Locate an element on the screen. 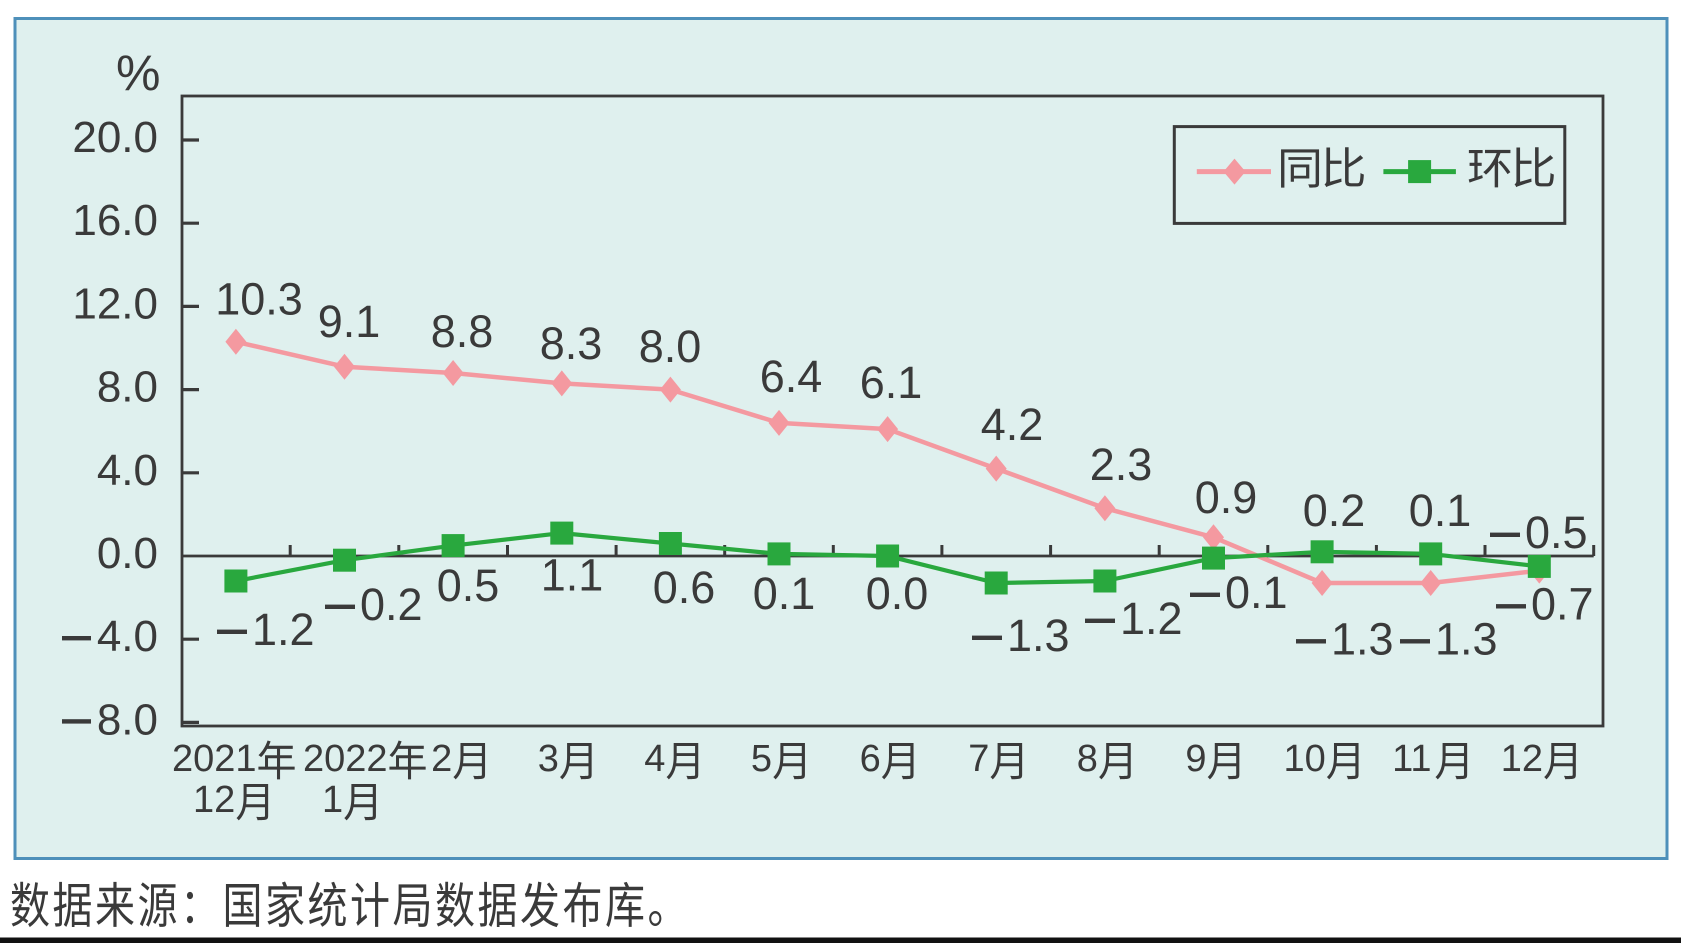  svg-text: 9.1 is located at coordinates (349, 321).